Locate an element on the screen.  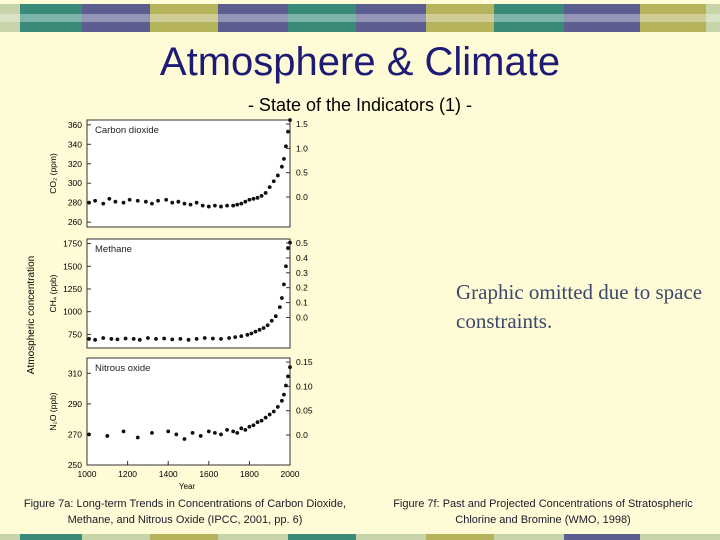
nitrous-oxide-right-tick-label: 0.15 is located at coordinates (304, 362).